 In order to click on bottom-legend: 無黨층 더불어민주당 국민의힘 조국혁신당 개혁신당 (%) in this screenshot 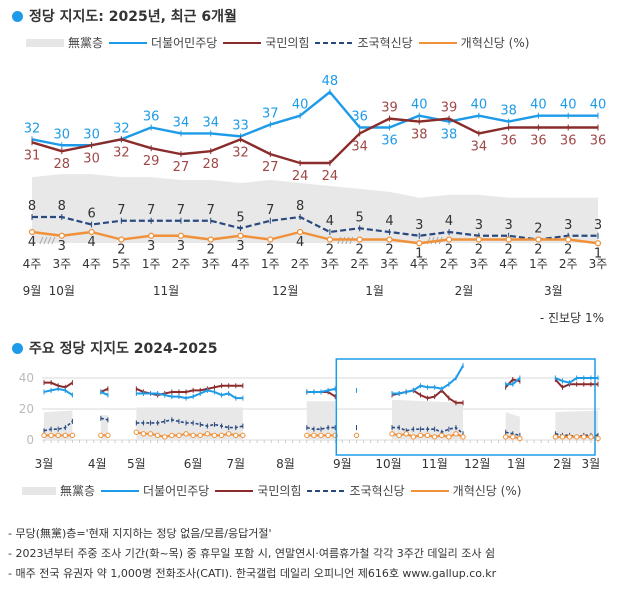, I will do `click(271, 490)`.